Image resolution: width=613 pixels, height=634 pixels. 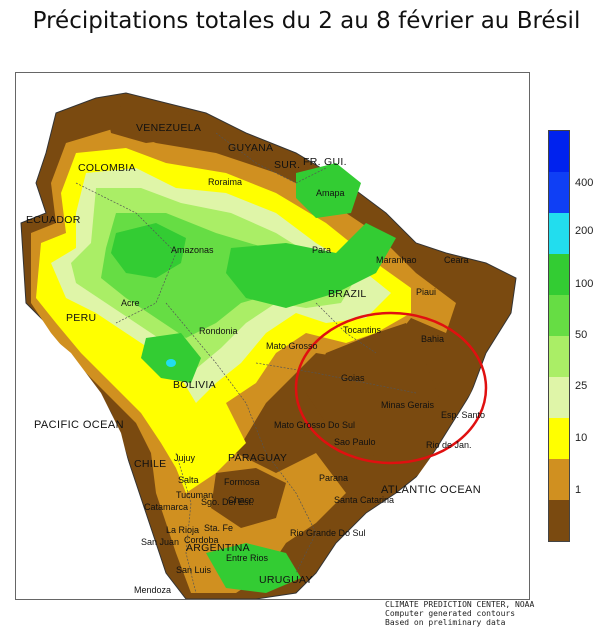 I want to click on precip-legend, so click(x=559, y=336).